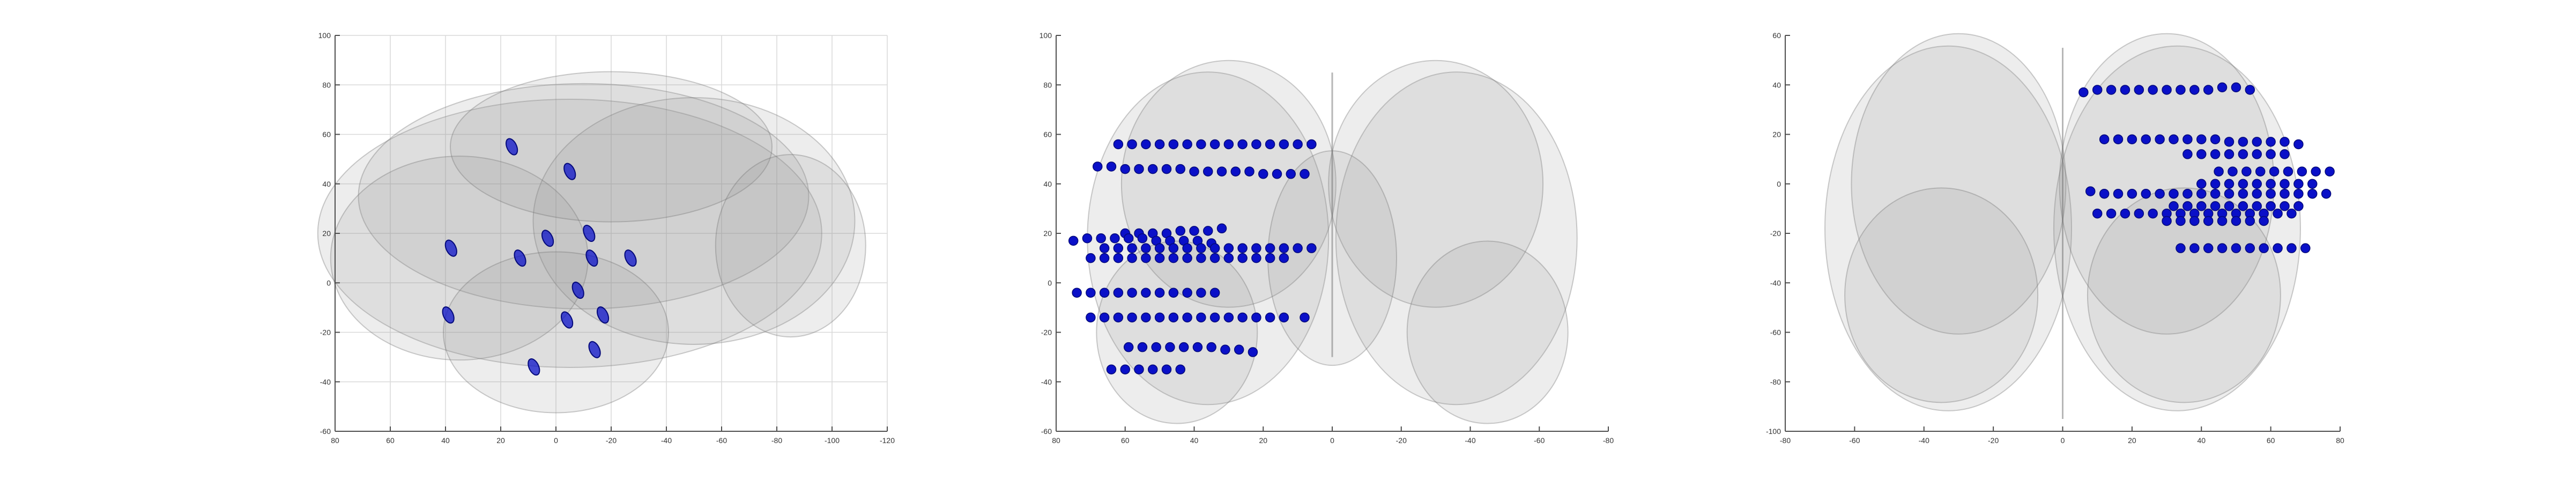 The height and width of the screenshot is (486, 2576). I want to click on electrode-group, so click(1192, 256).